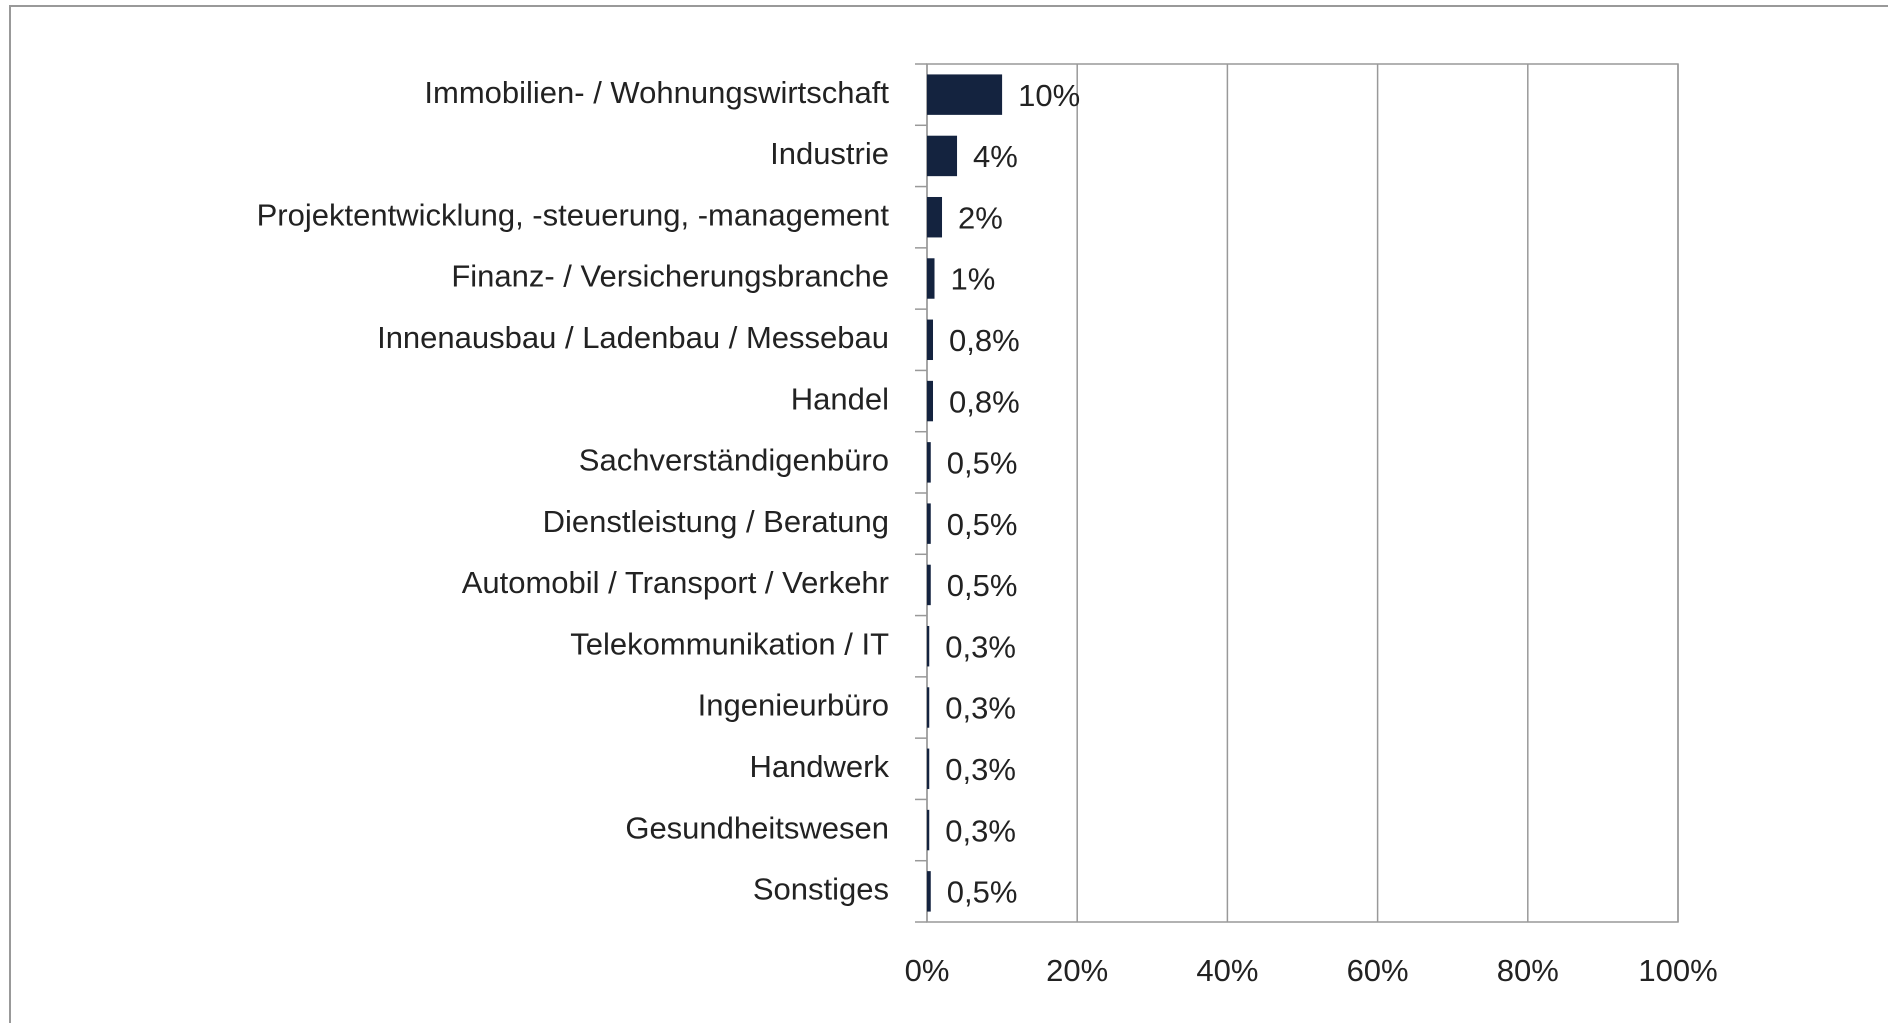 The image size is (1888, 1023). Describe the element at coordinates (793, 705) in the screenshot. I see `y-tick-label: Ingenieurbüro` at that location.